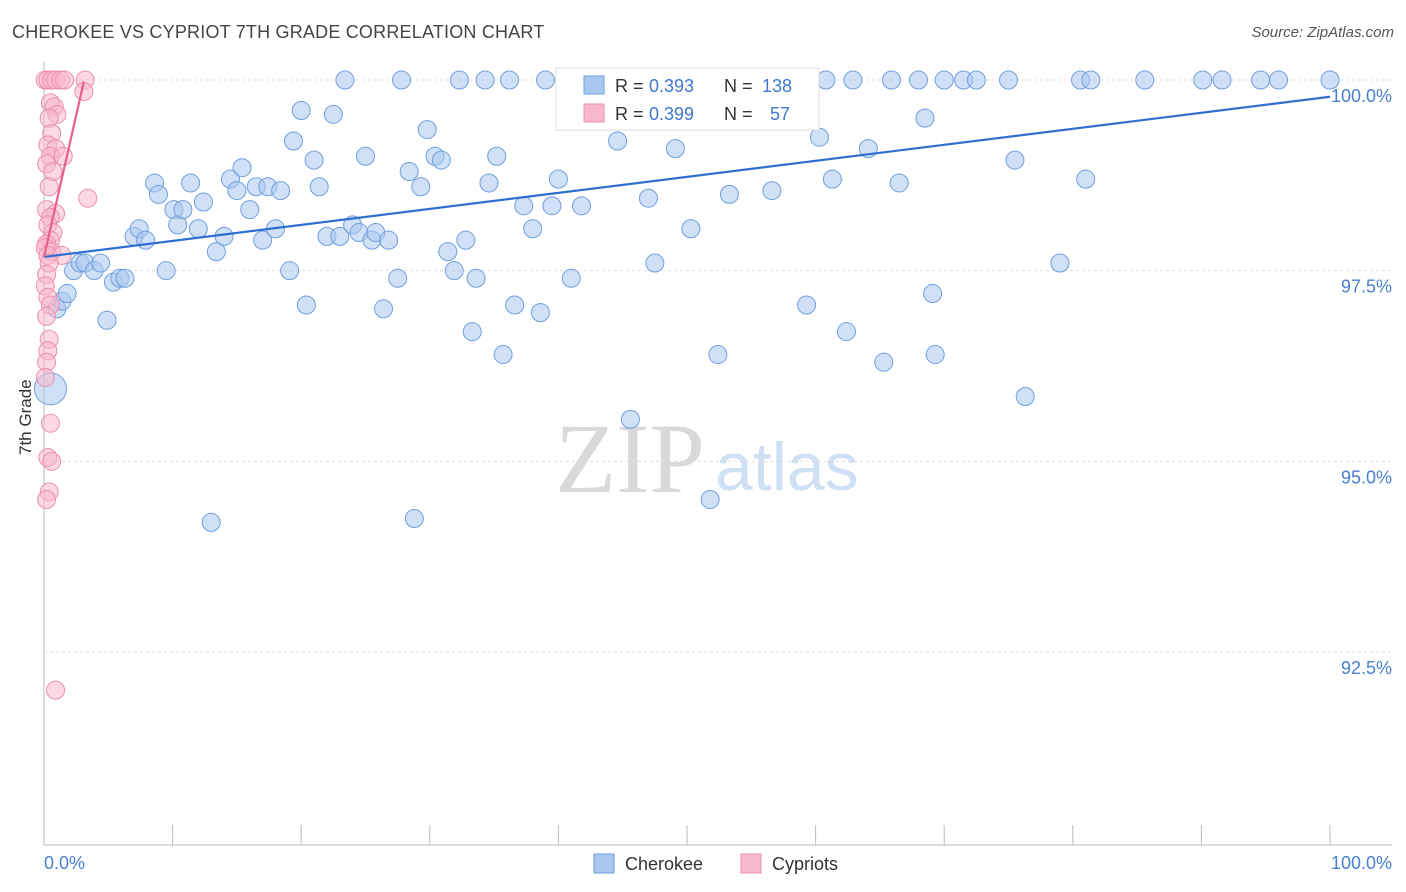  Describe the element at coordinates (1366, 287) in the screenshot. I see `y-tick-label: 97.5%` at that location.